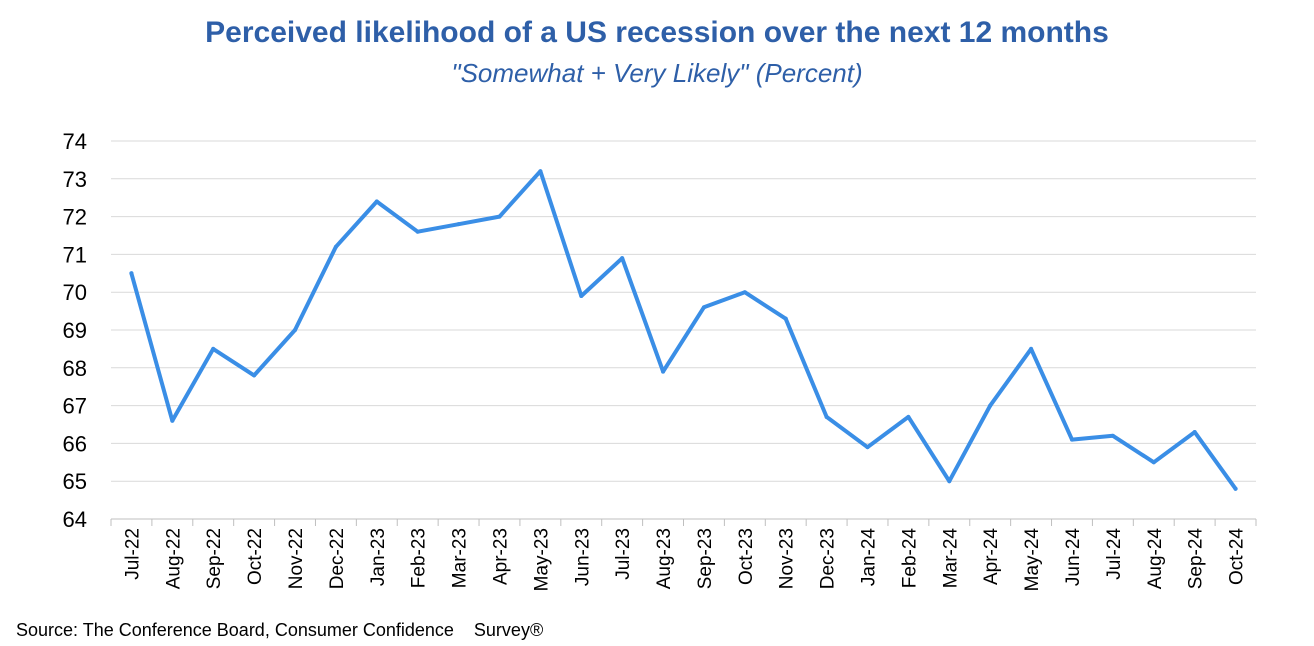 This screenshot has width=1314, height=646. I want to click on x-tick-label: Oct-24, so click(1237, 556).